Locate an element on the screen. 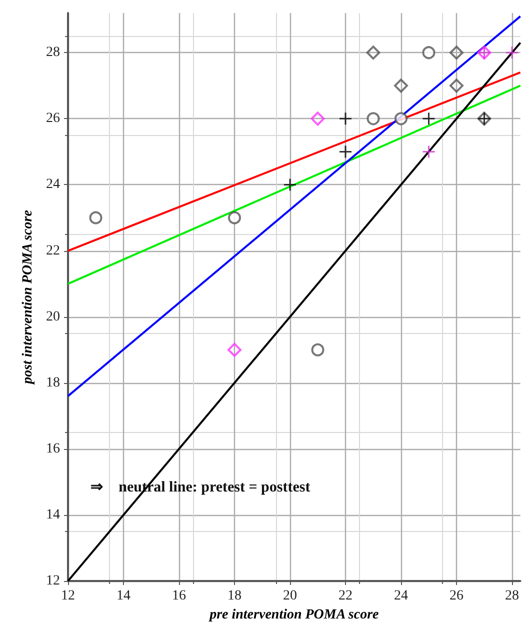 This screenshot has width=522, height=639. y-tick-label: 20 is located at coordinates (53, 316).